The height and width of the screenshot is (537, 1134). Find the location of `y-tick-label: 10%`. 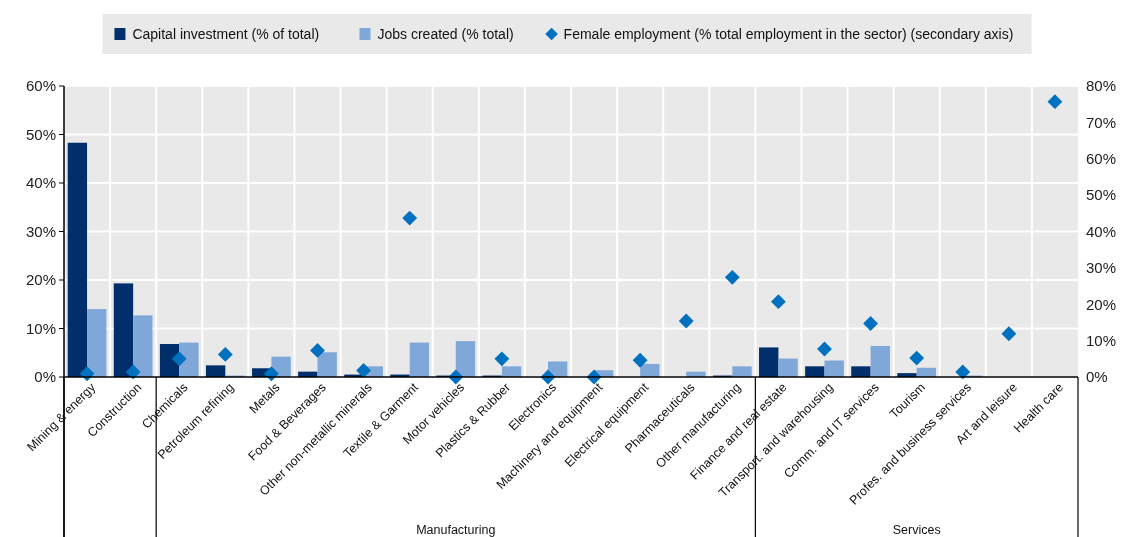

y-tick-label: 10% is located at coordinates (40, 328).